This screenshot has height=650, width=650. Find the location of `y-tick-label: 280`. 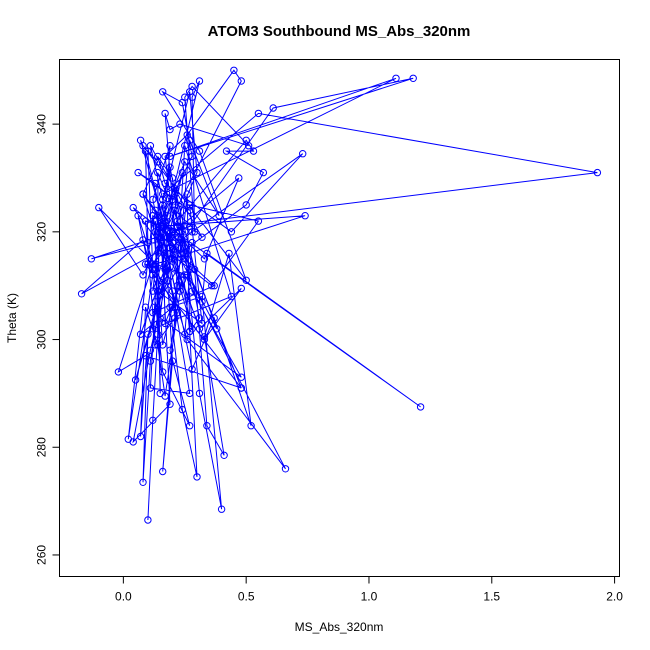

y-tick-label: 280 is located at coordinates (42, 447).